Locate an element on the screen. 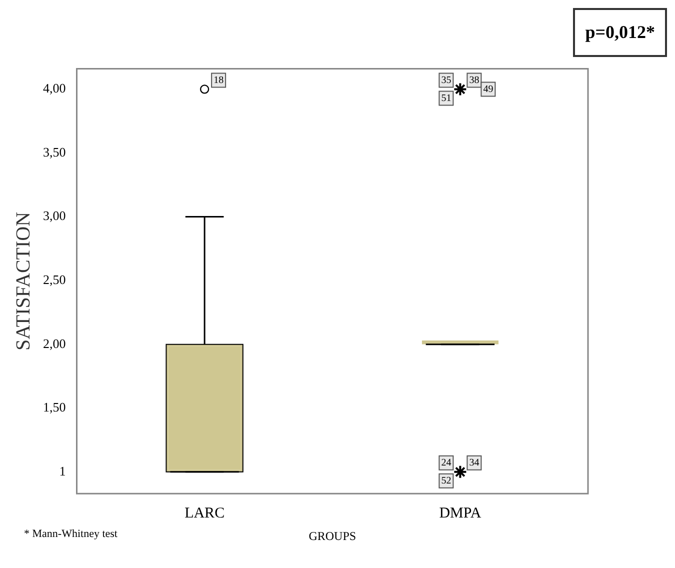  x-axis-title: GROUPS is located at coordinates (332, 535).